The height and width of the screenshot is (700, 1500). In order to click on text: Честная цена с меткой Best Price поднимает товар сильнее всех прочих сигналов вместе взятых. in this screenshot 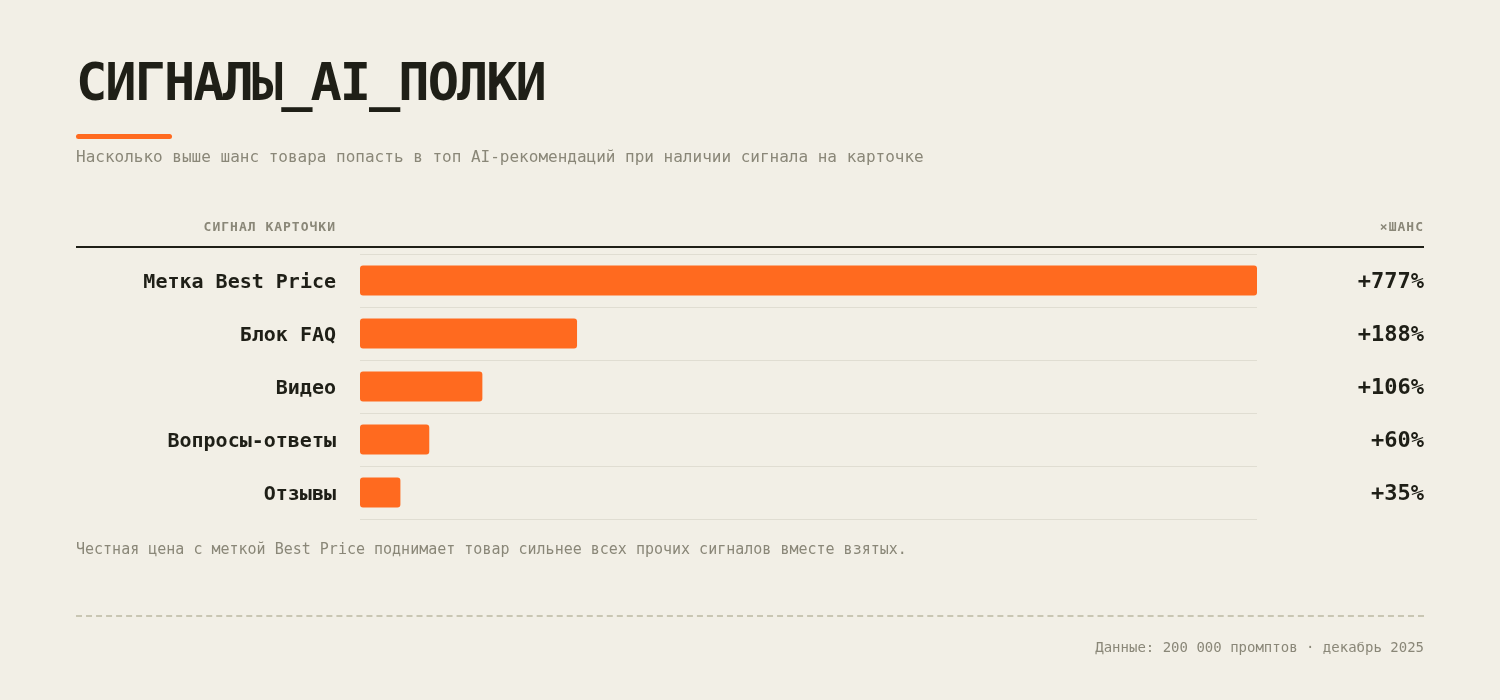, I will do `click(491, 549)`.